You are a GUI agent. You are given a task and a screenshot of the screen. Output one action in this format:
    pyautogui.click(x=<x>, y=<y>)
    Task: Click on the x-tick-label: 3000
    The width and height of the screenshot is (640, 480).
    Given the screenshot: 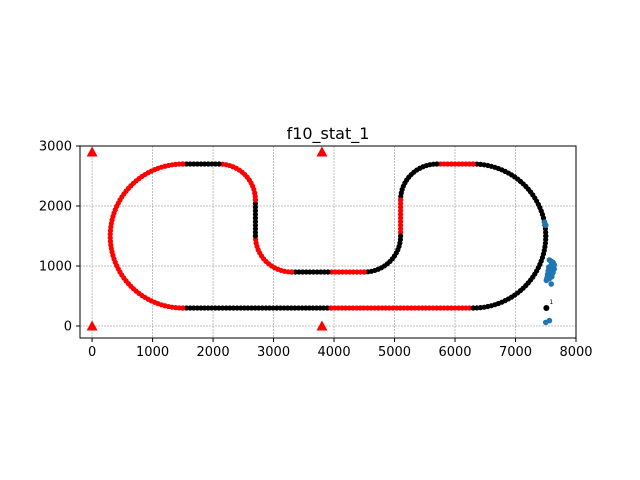 What is the action you would take?
    pyautogui.click(x=273, y=352)
    